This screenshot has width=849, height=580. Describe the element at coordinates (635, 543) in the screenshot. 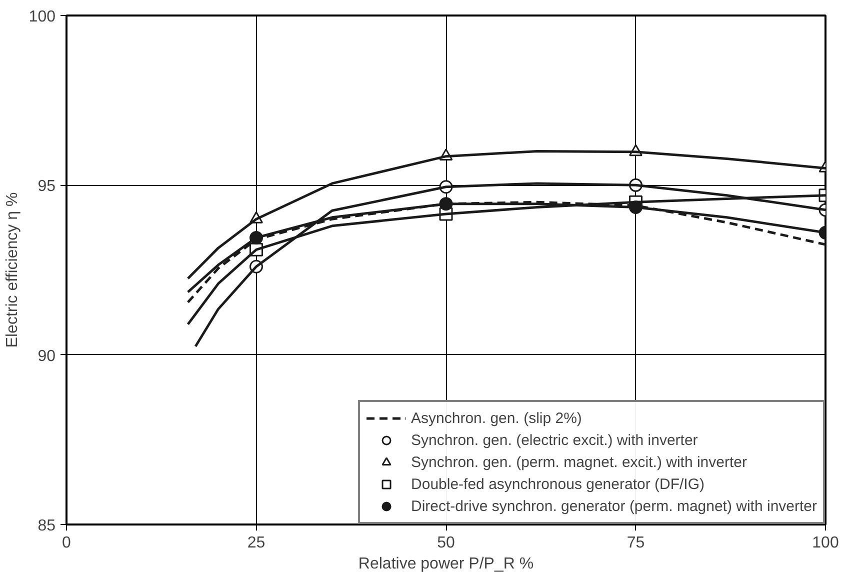

I see `x-tick-label: 75` at that location.